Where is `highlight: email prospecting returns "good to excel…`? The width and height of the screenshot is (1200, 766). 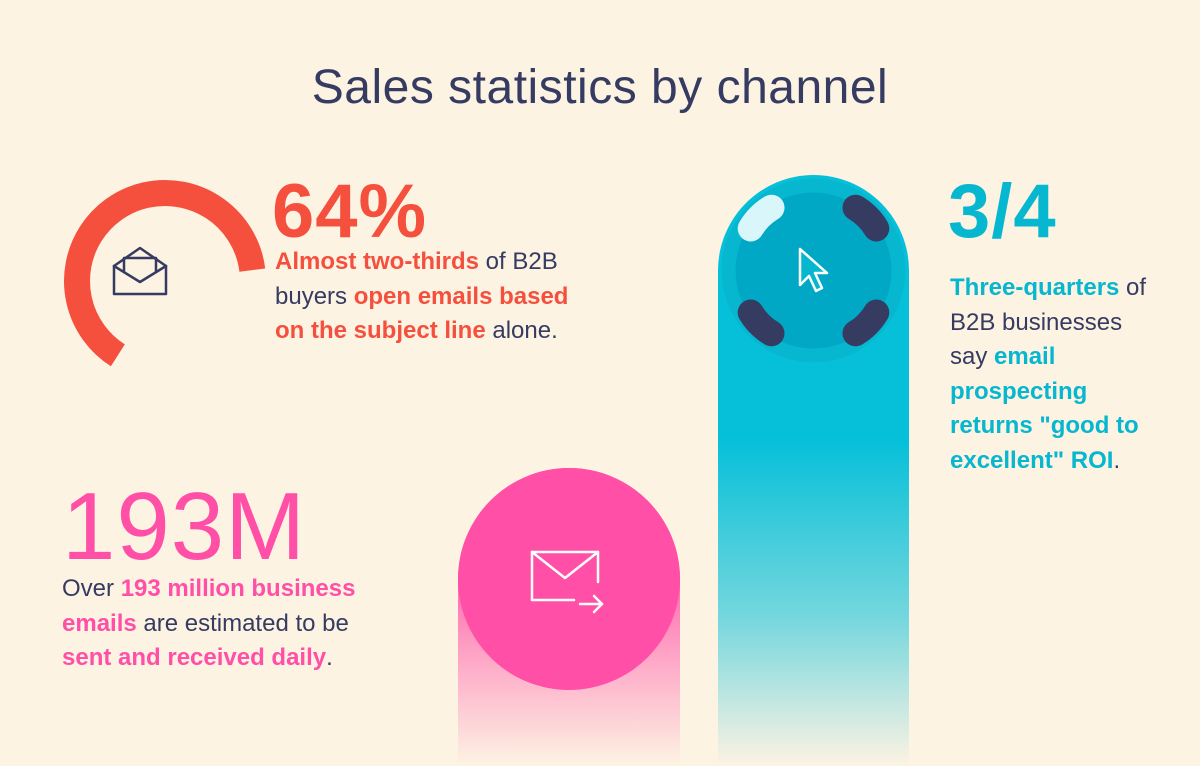 highlight: email prospecting returns "good to excel… is located at coordinates (1044, 408).